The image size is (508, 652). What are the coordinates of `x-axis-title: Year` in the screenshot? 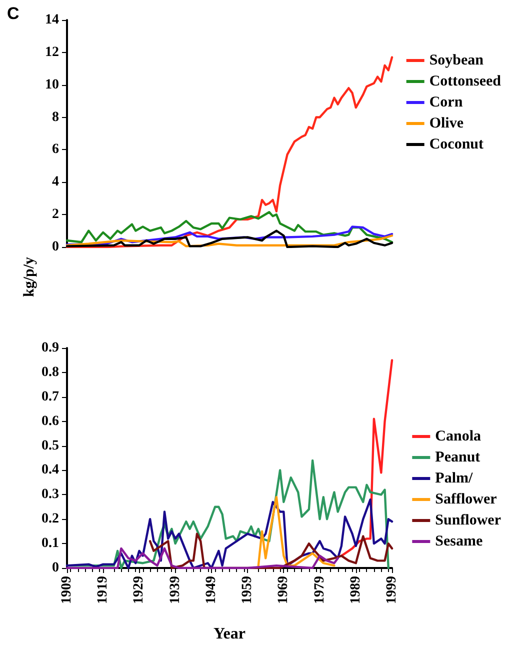 It's located at (230, 634).